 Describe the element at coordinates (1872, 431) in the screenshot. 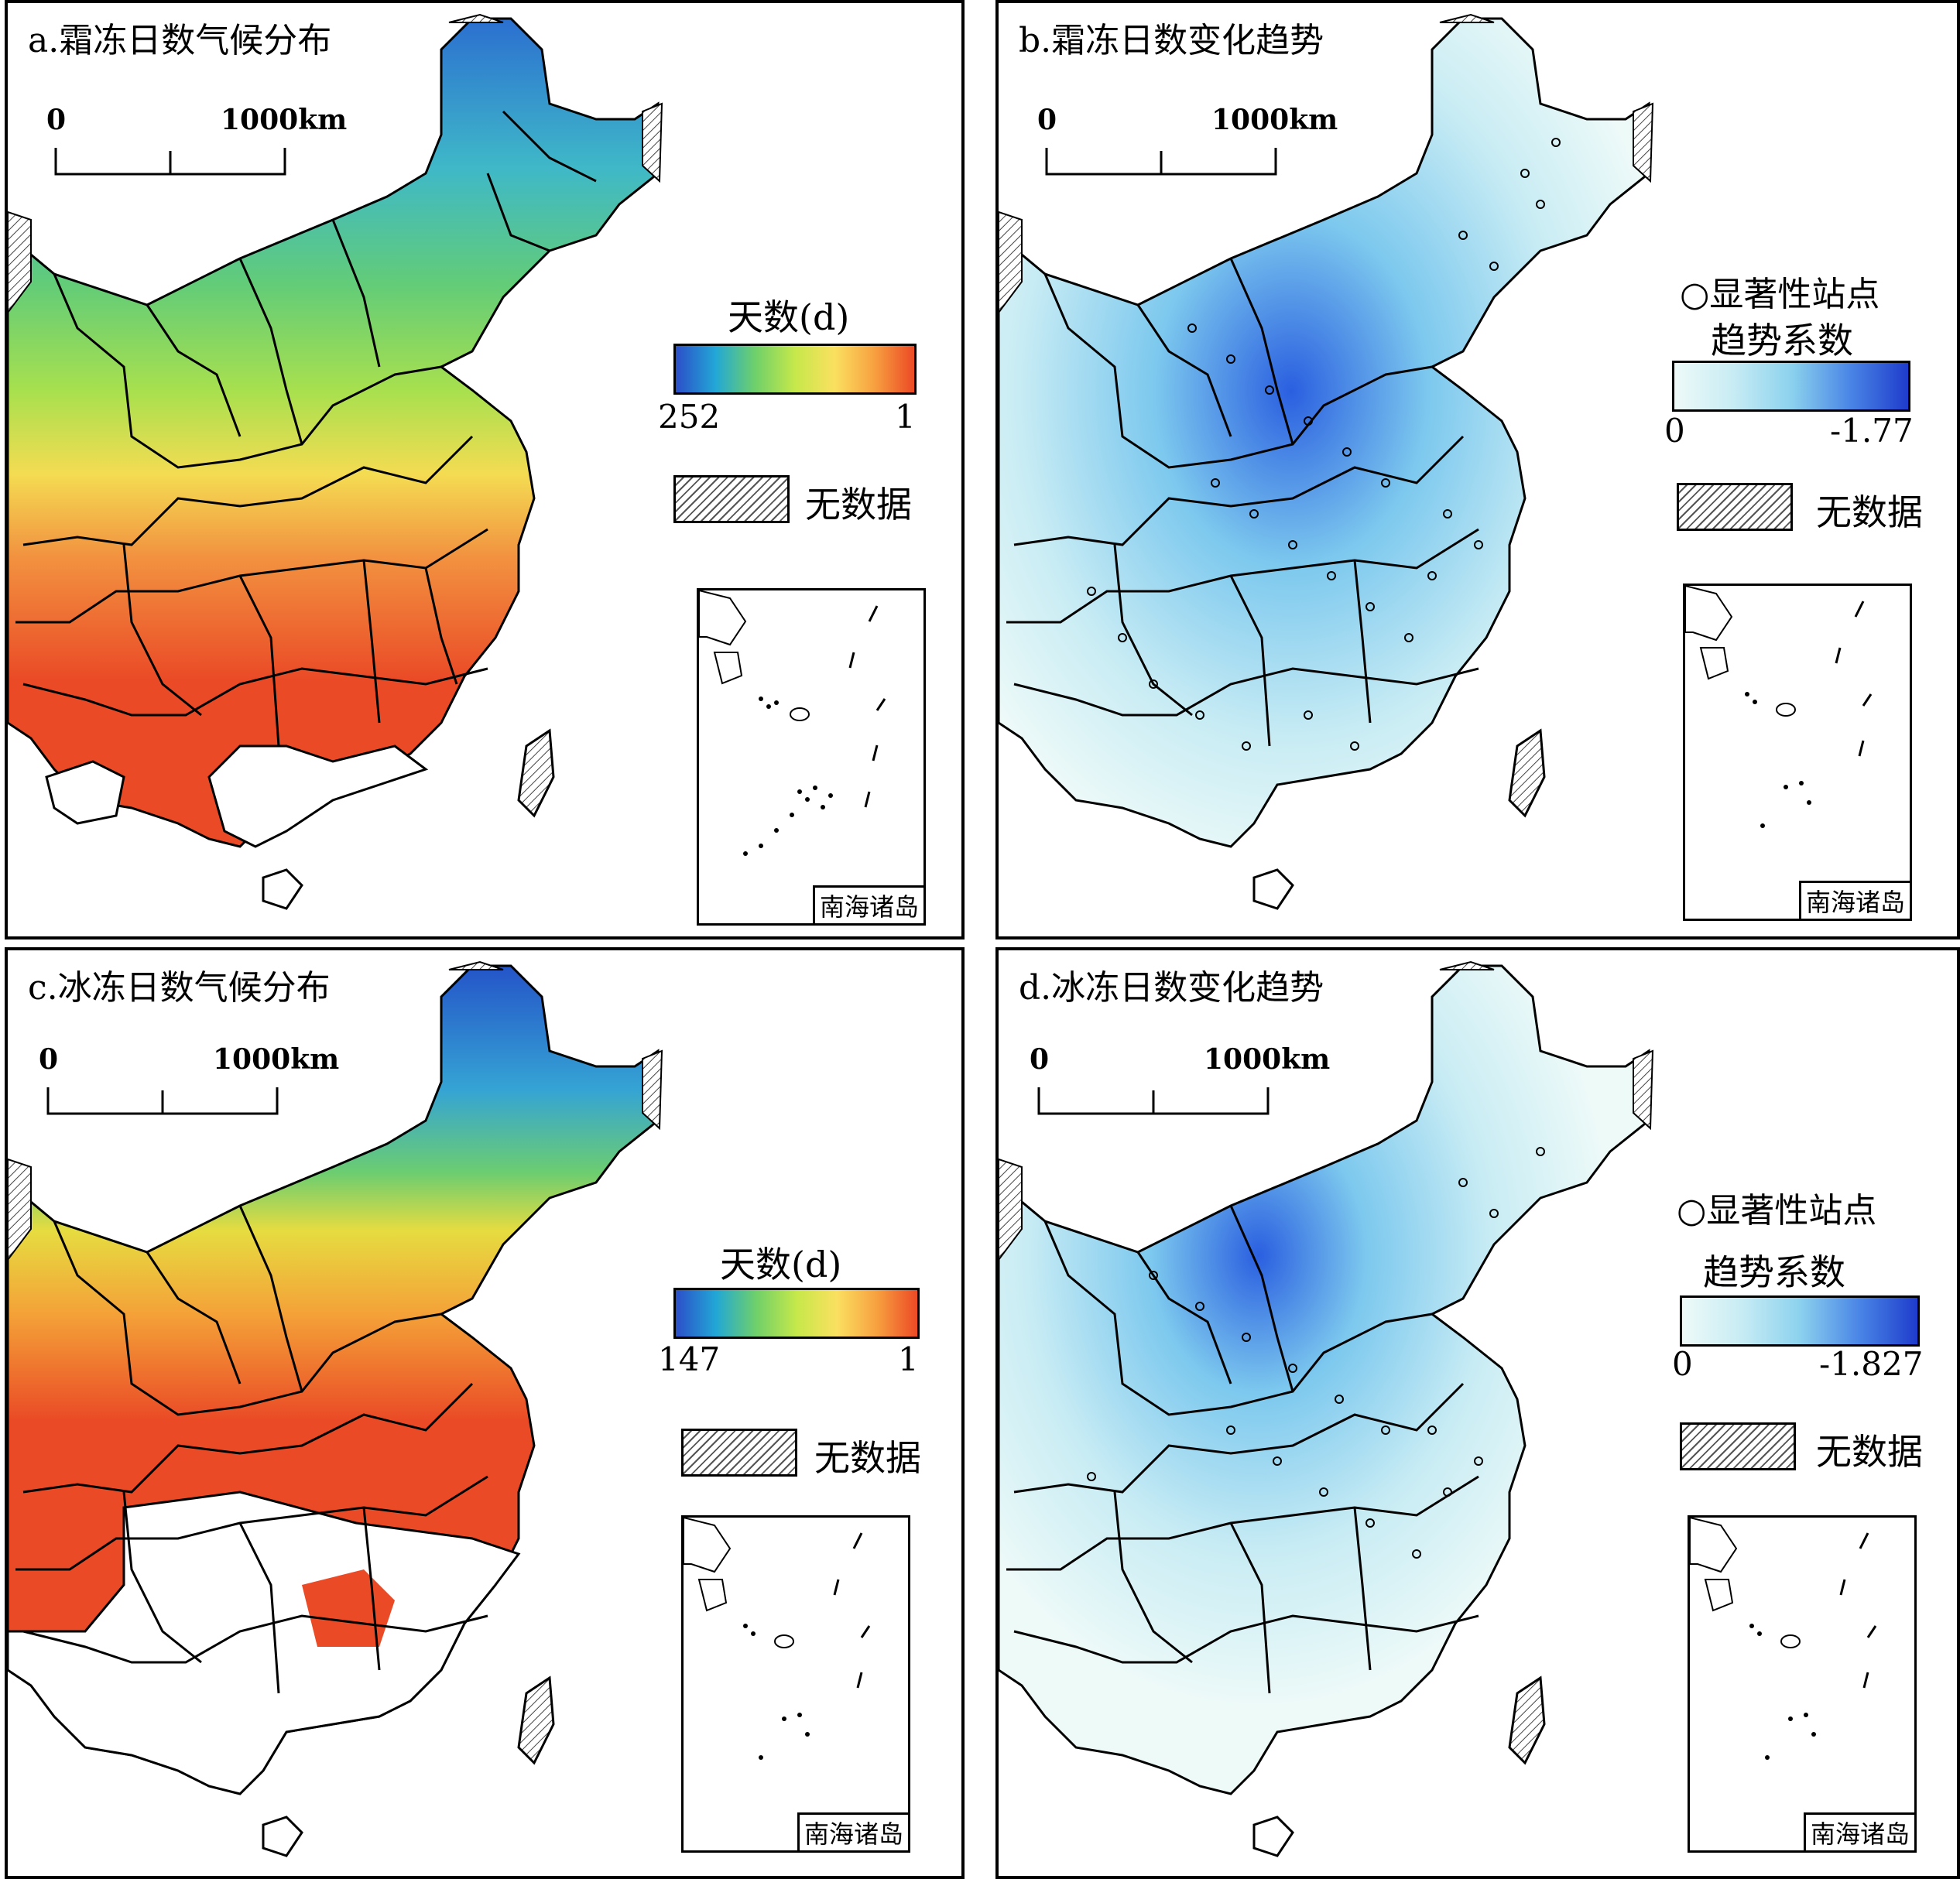

I see `ramp-max-label: -1.77` at that location.